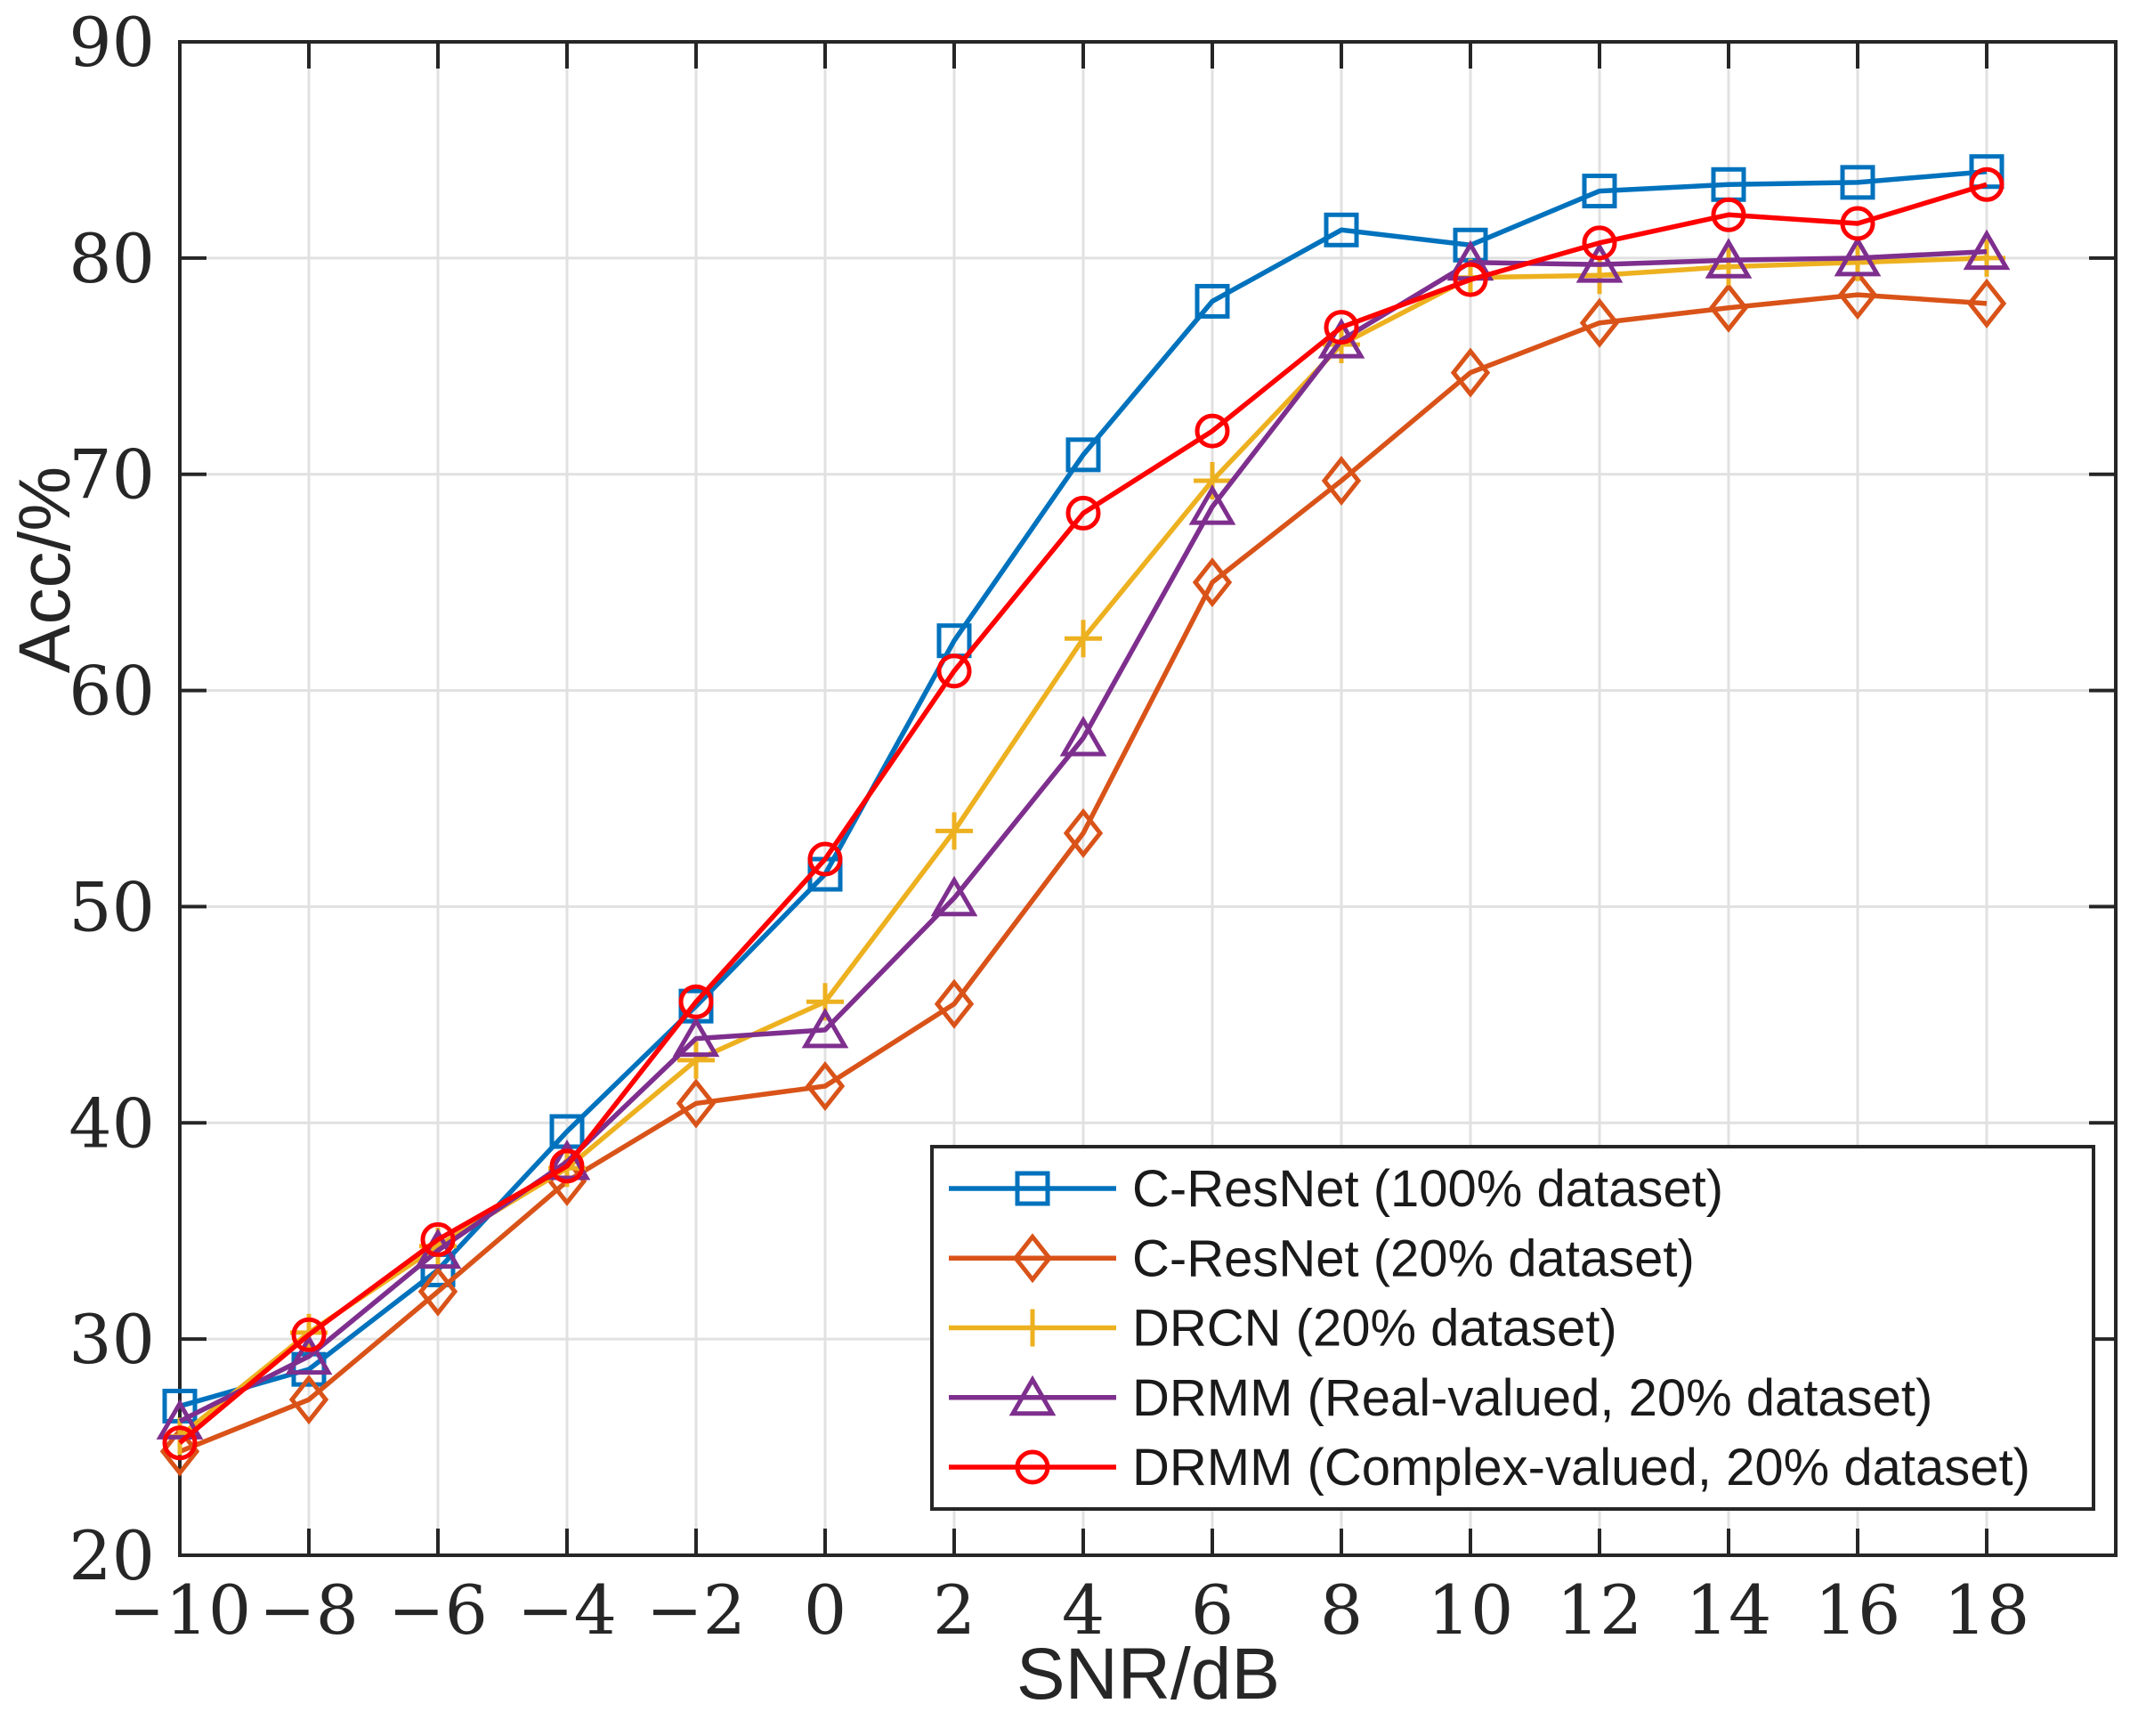  Describe the element at coordinates (1083, 1610) in the screenshot. I see `x-tick-label: 4` at that location.